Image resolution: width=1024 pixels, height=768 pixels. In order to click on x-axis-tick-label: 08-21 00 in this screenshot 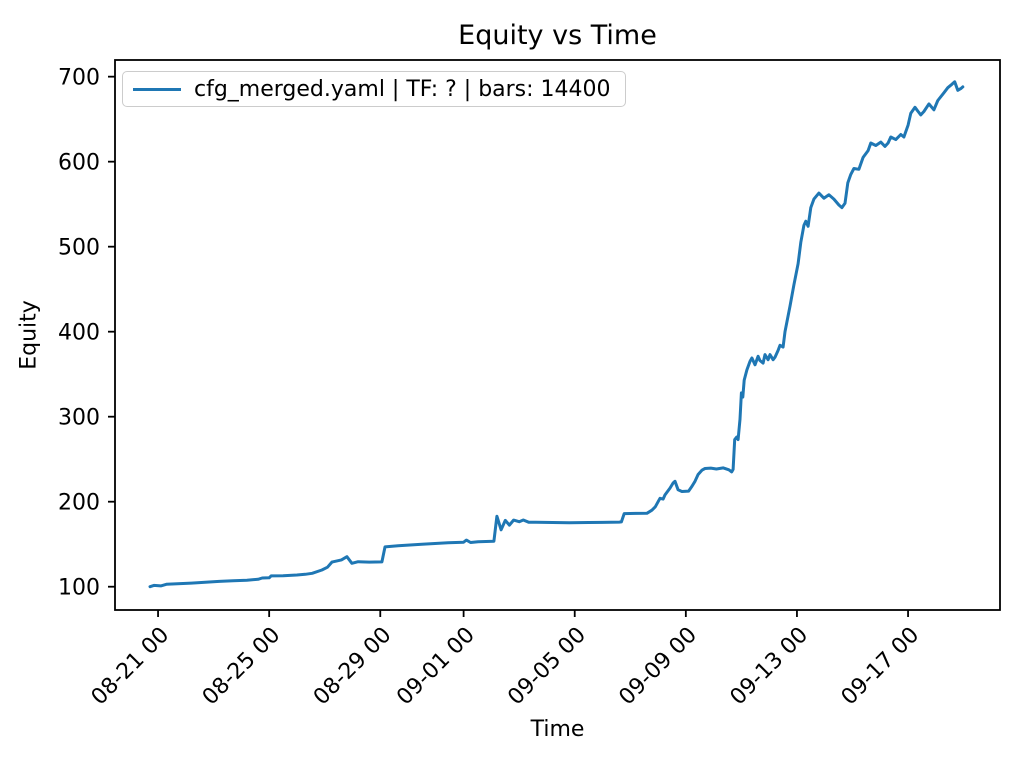, I will do `click(131, 667)`.